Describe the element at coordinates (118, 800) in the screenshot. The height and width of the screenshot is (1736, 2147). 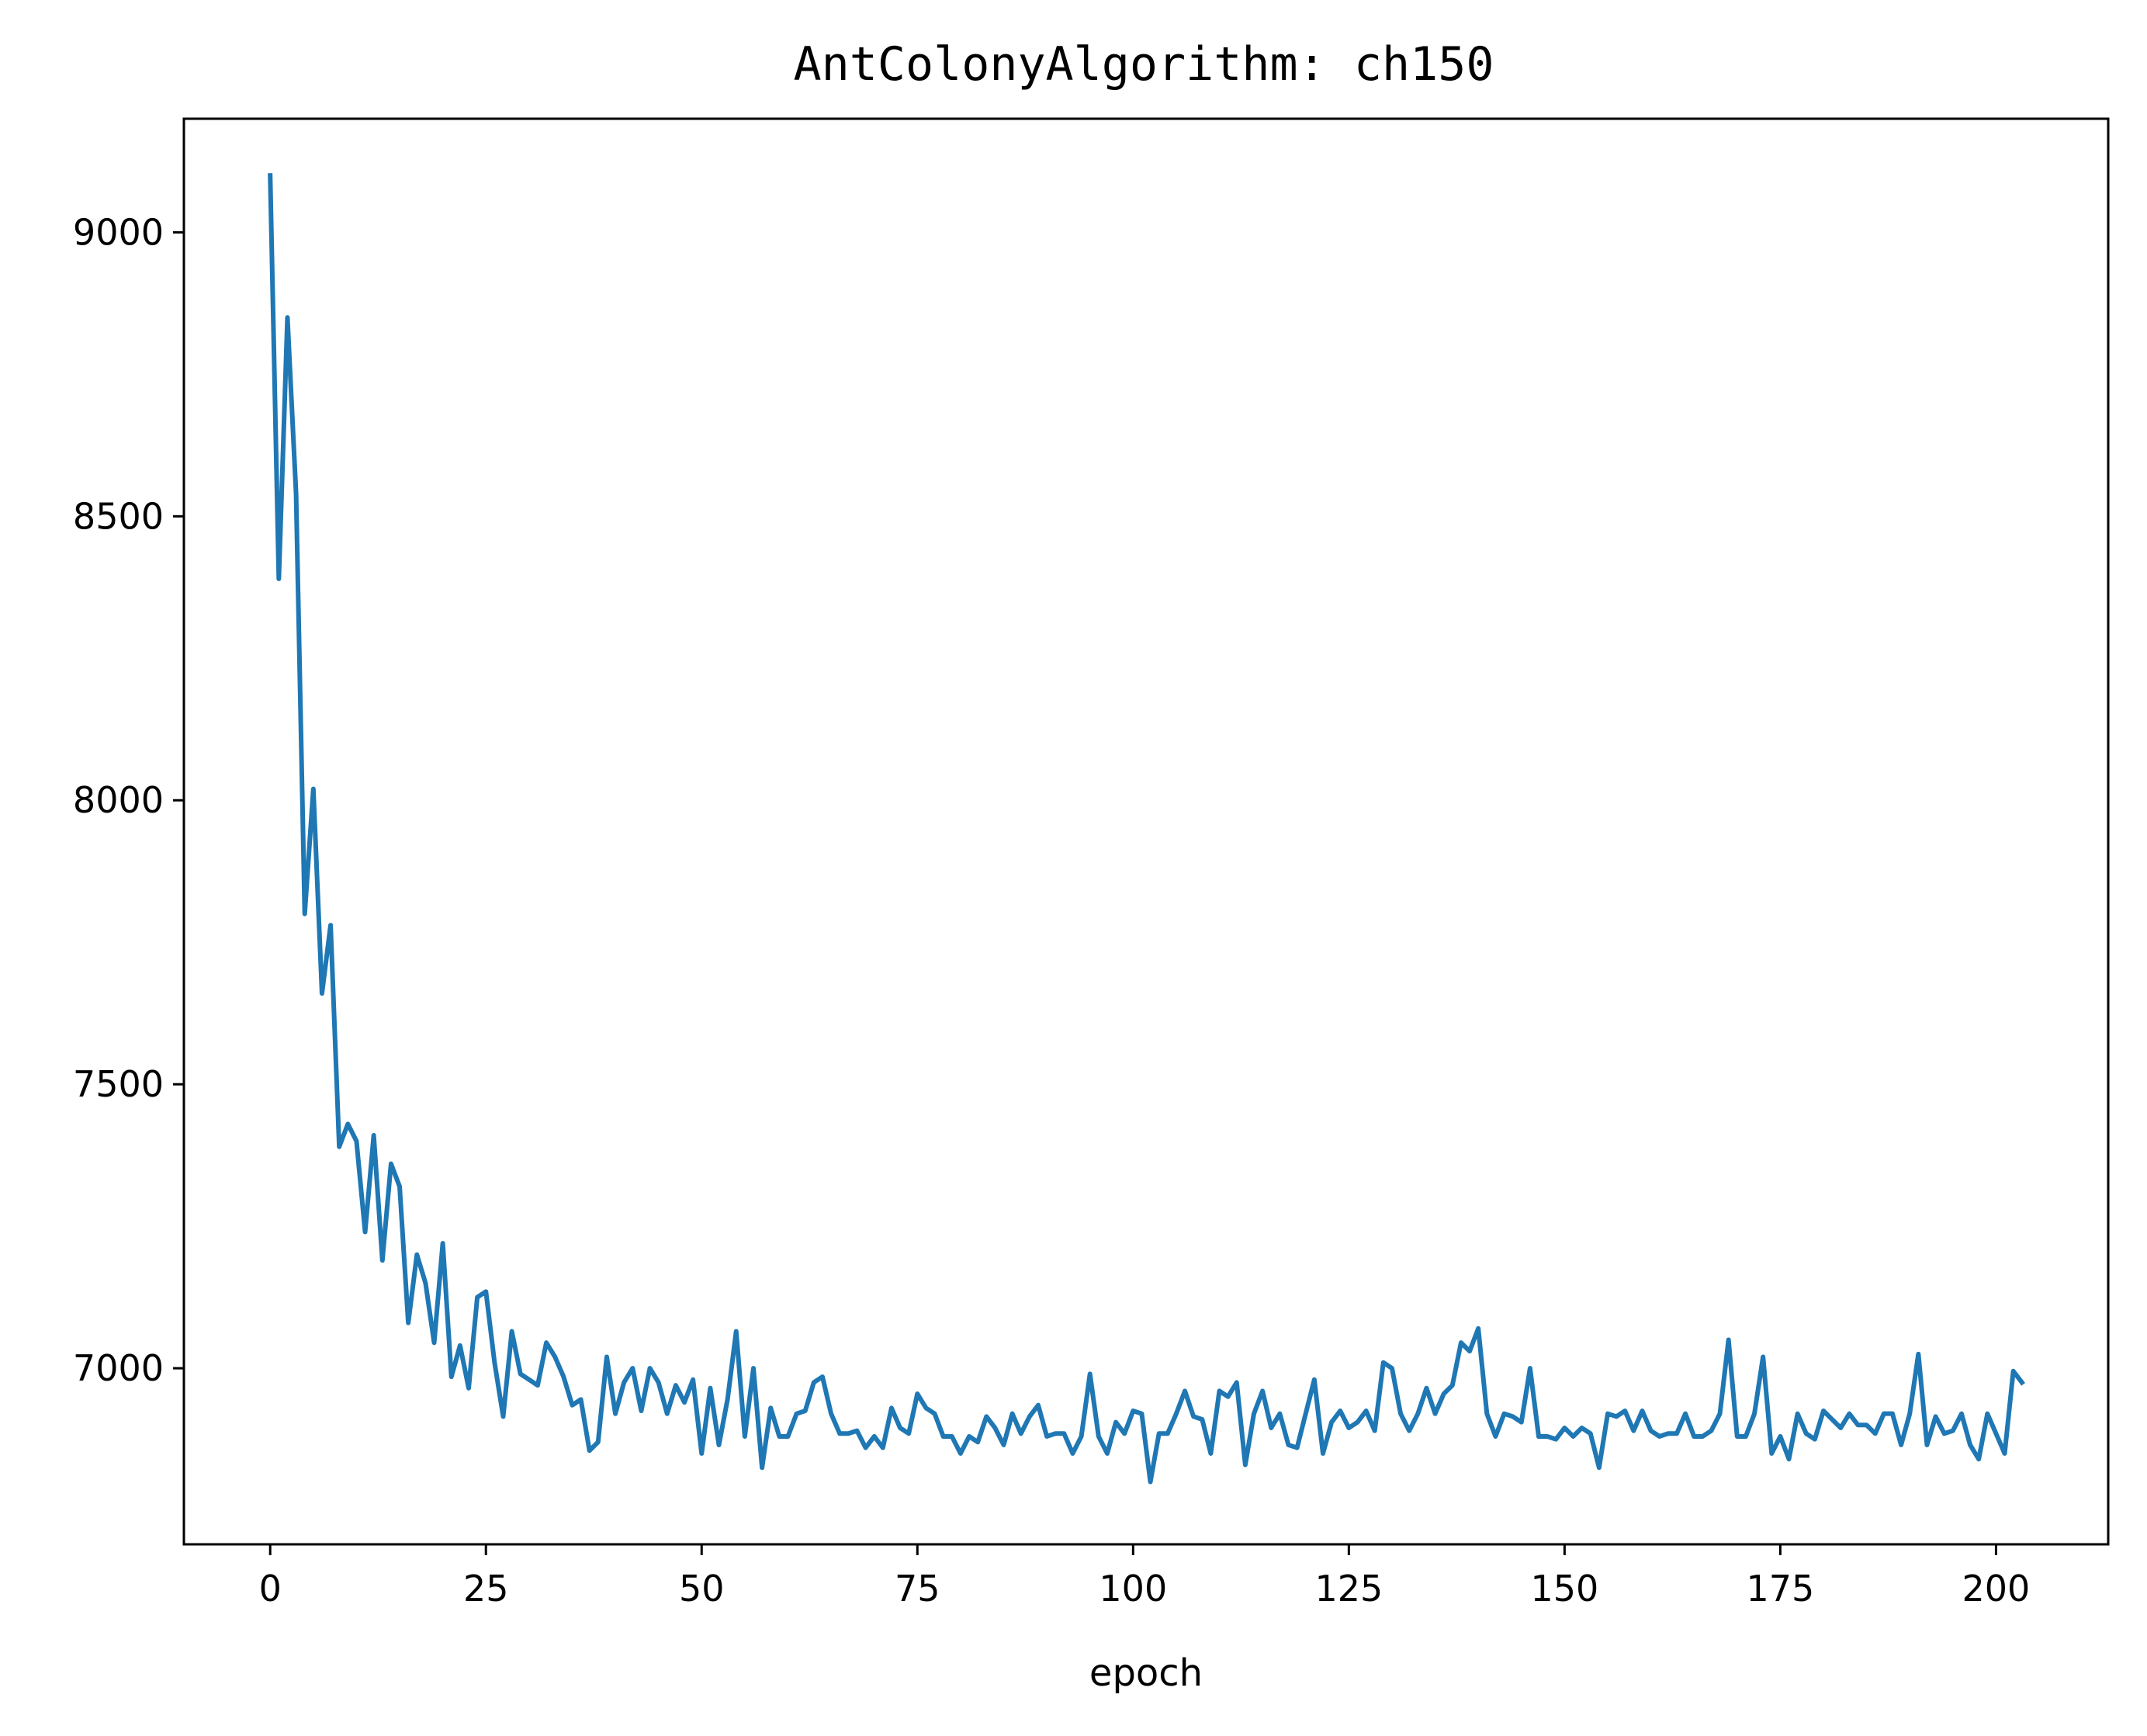
I see `y-tick-label: 8000` at that location.